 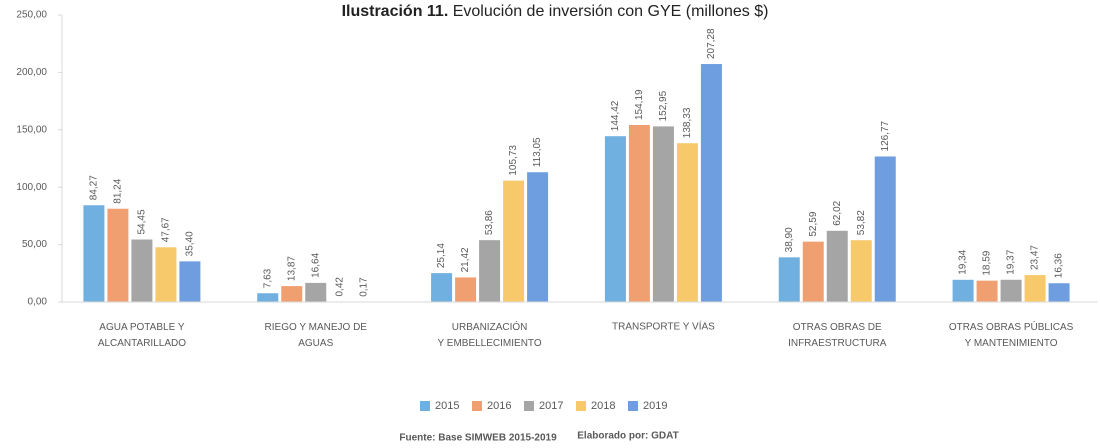 I want to click on y-tick-label: 100,00, so click(x=31, y=187).